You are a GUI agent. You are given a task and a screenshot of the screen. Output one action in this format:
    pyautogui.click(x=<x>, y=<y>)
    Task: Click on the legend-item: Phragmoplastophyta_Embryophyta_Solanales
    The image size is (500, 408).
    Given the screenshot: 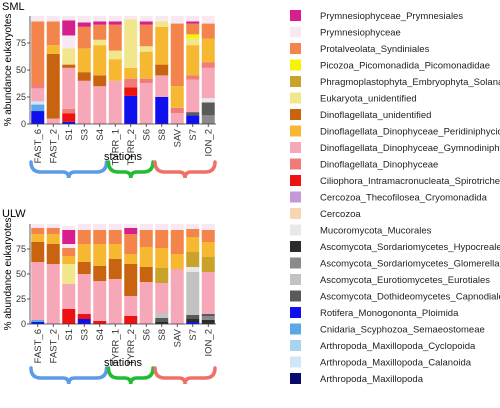 What is the action you would take?
    pyautogui.click(x=395, y=82)
    